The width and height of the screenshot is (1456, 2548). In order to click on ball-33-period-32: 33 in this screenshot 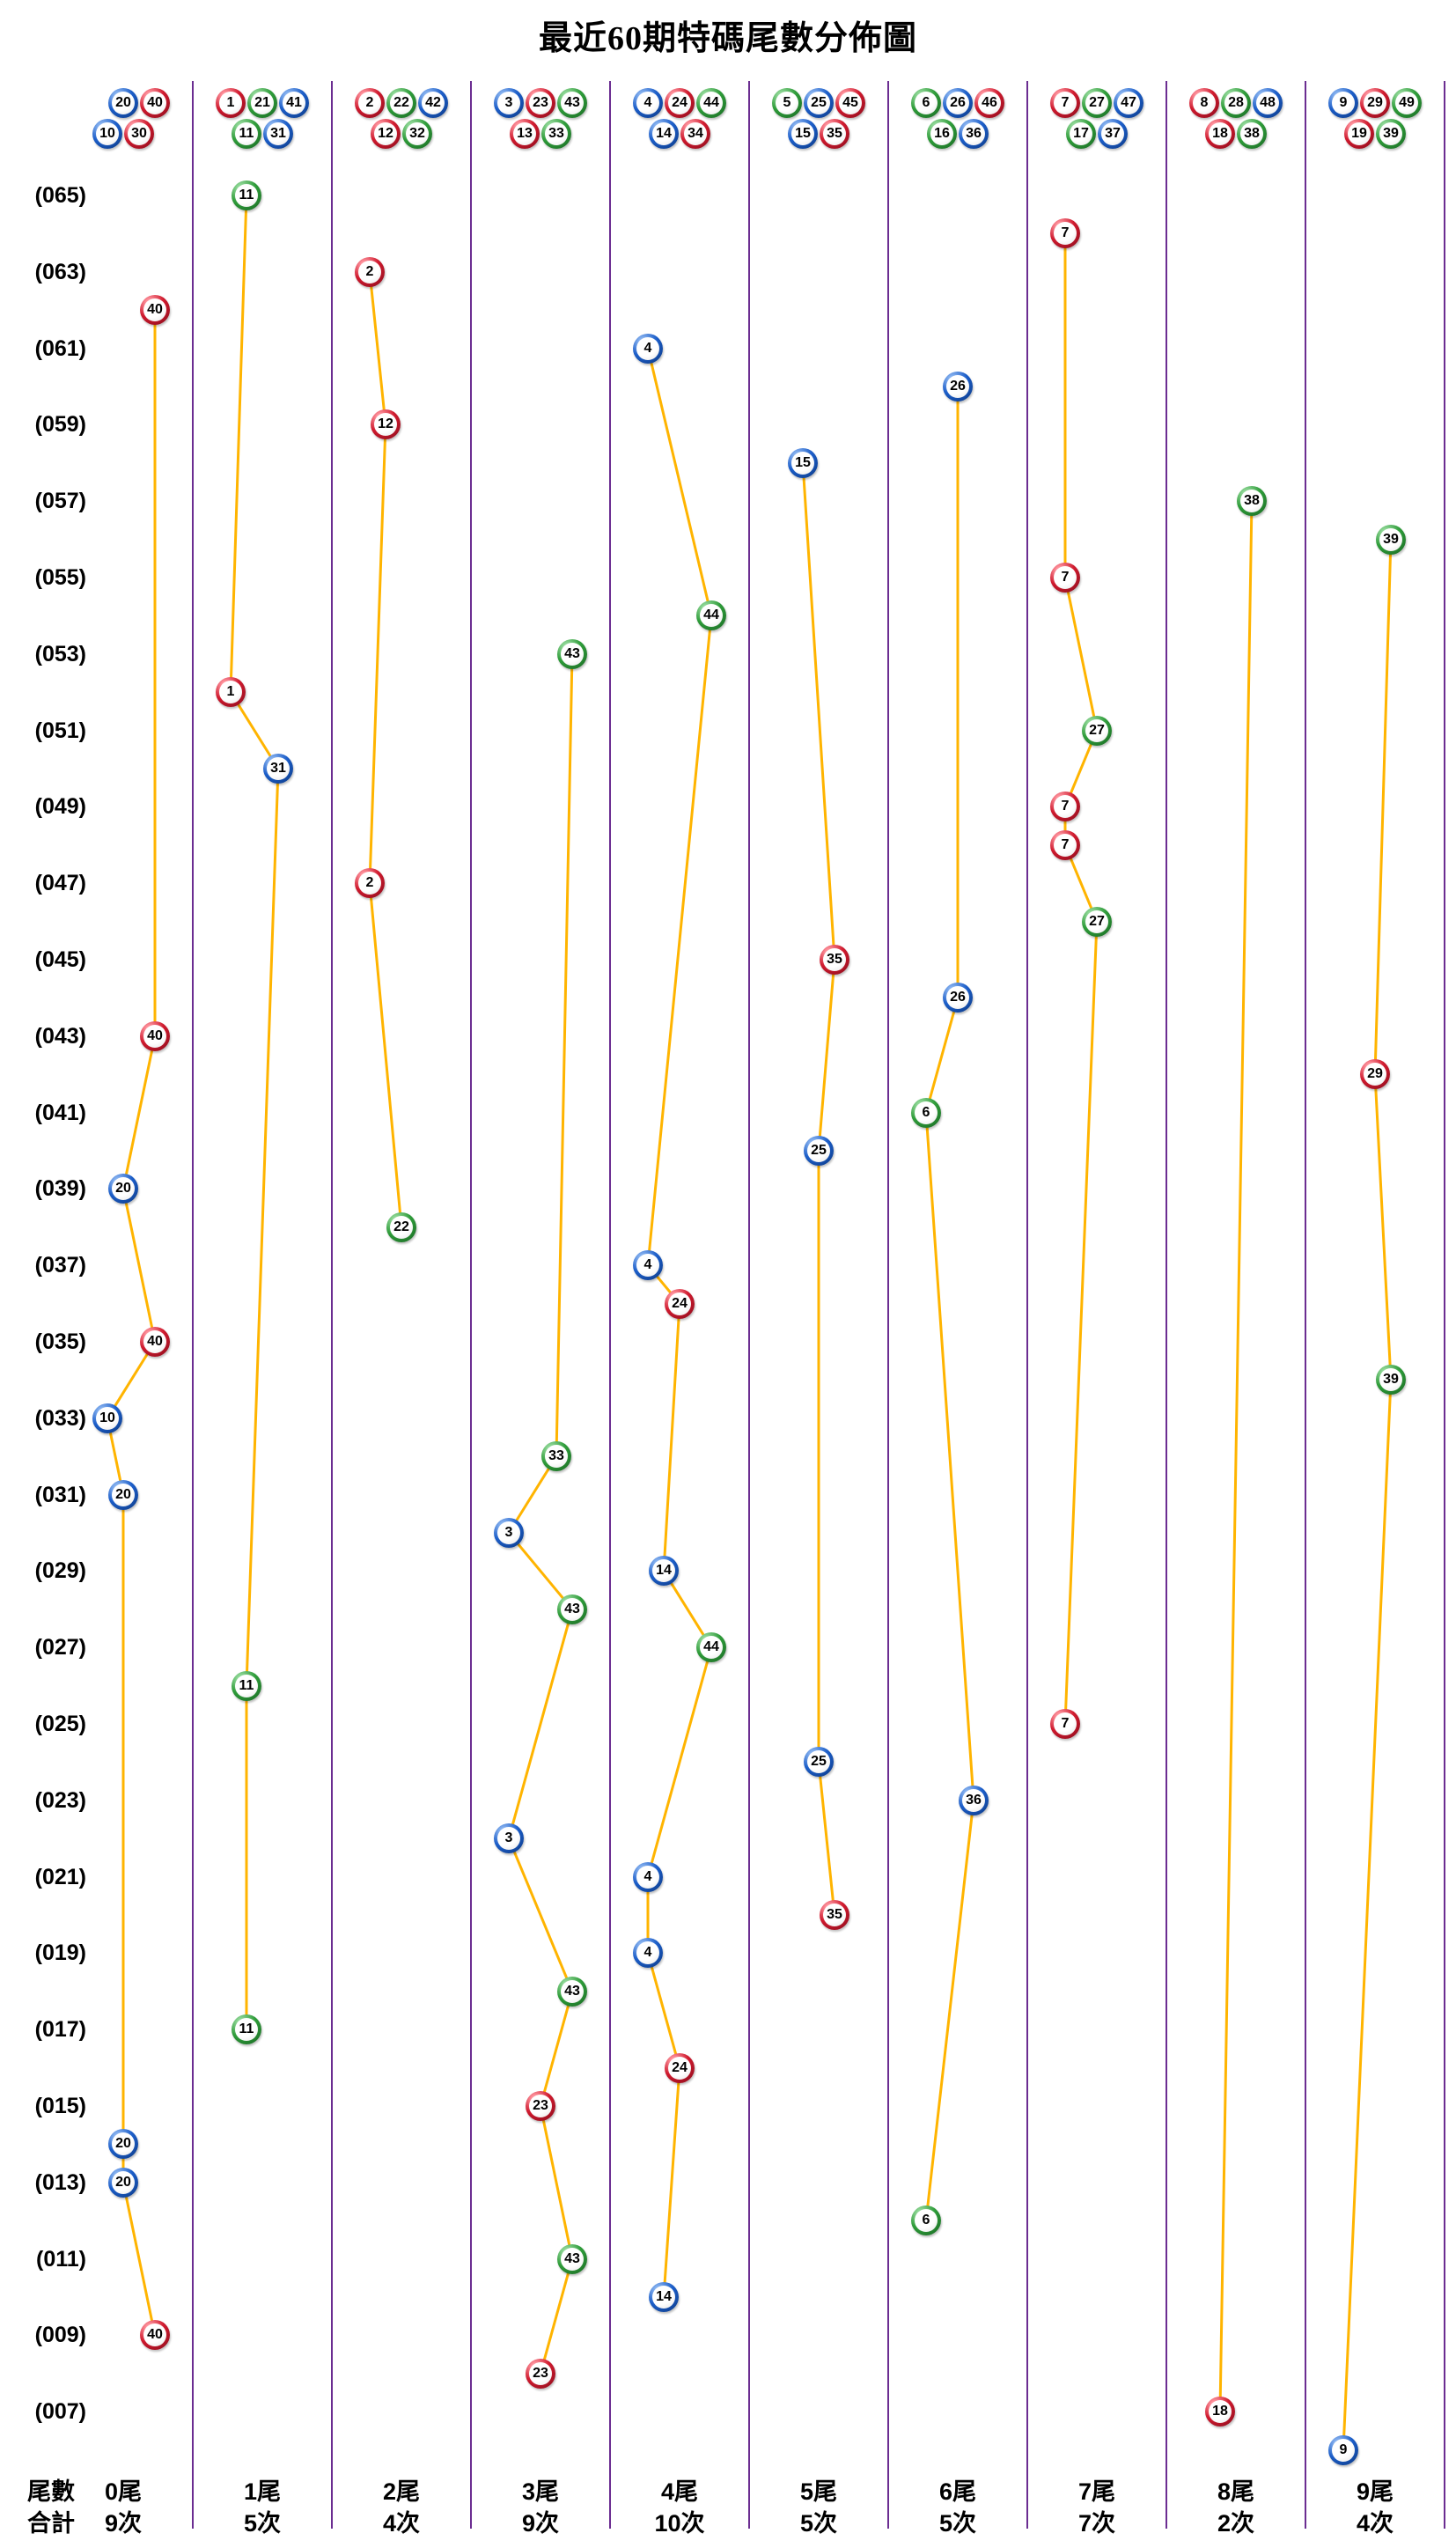, I will do `click(556, 1456)`.